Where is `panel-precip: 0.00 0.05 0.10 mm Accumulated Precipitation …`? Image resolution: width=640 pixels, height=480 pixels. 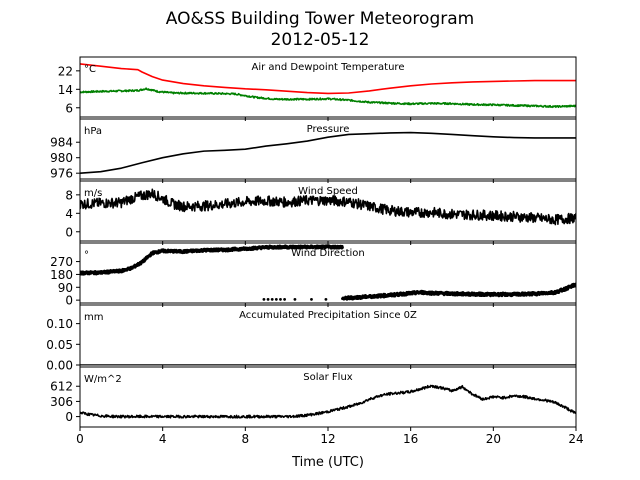 panel-precip: 0.00 0.05 0.10 mm Accumulated Precipitation … is located at coordinates (311, 338).